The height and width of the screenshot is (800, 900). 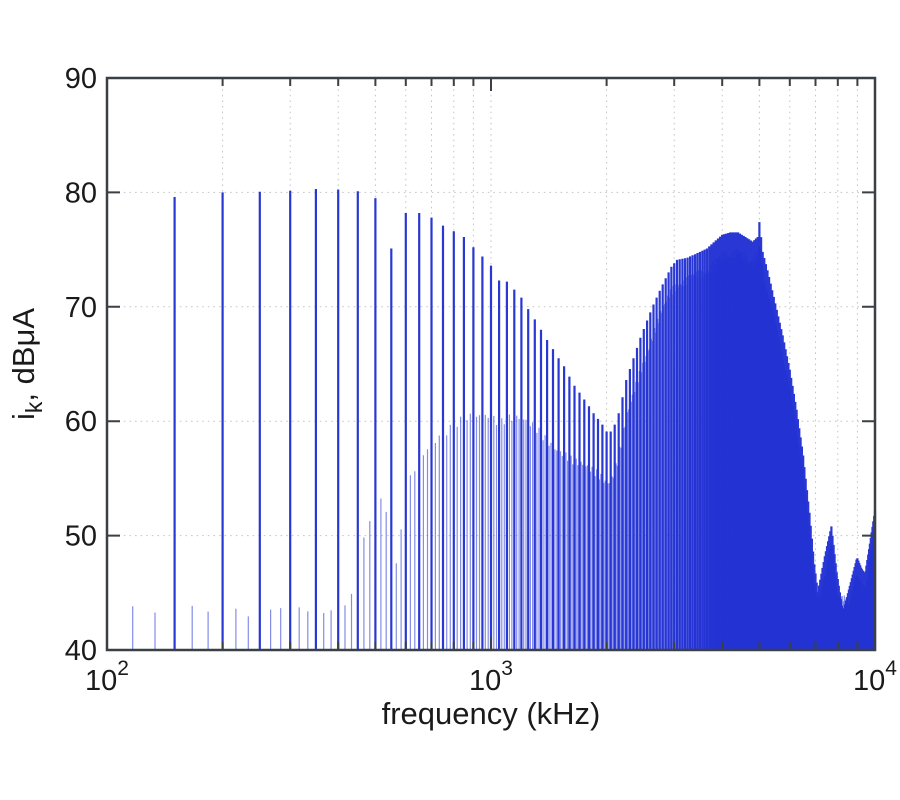 What do you see at coordinates (81, 365) in the screenshot?
I see `y-tick-labels: 40 50 60 70 80 90` at bounding box center [81, 365].